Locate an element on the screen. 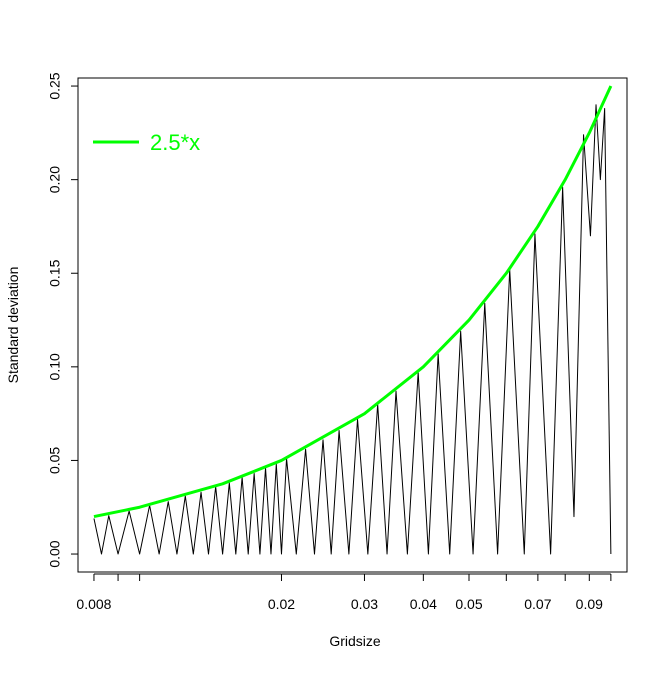 This screenshot has height=676, width=672. x-tick-label: 0.008 is located at coordinates (93, 604).